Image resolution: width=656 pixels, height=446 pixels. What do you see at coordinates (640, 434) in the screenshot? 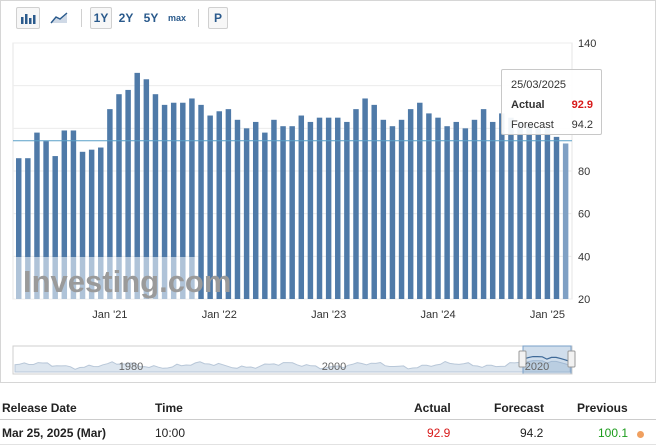
I see `status-dot` at bounding box center [640, 434].